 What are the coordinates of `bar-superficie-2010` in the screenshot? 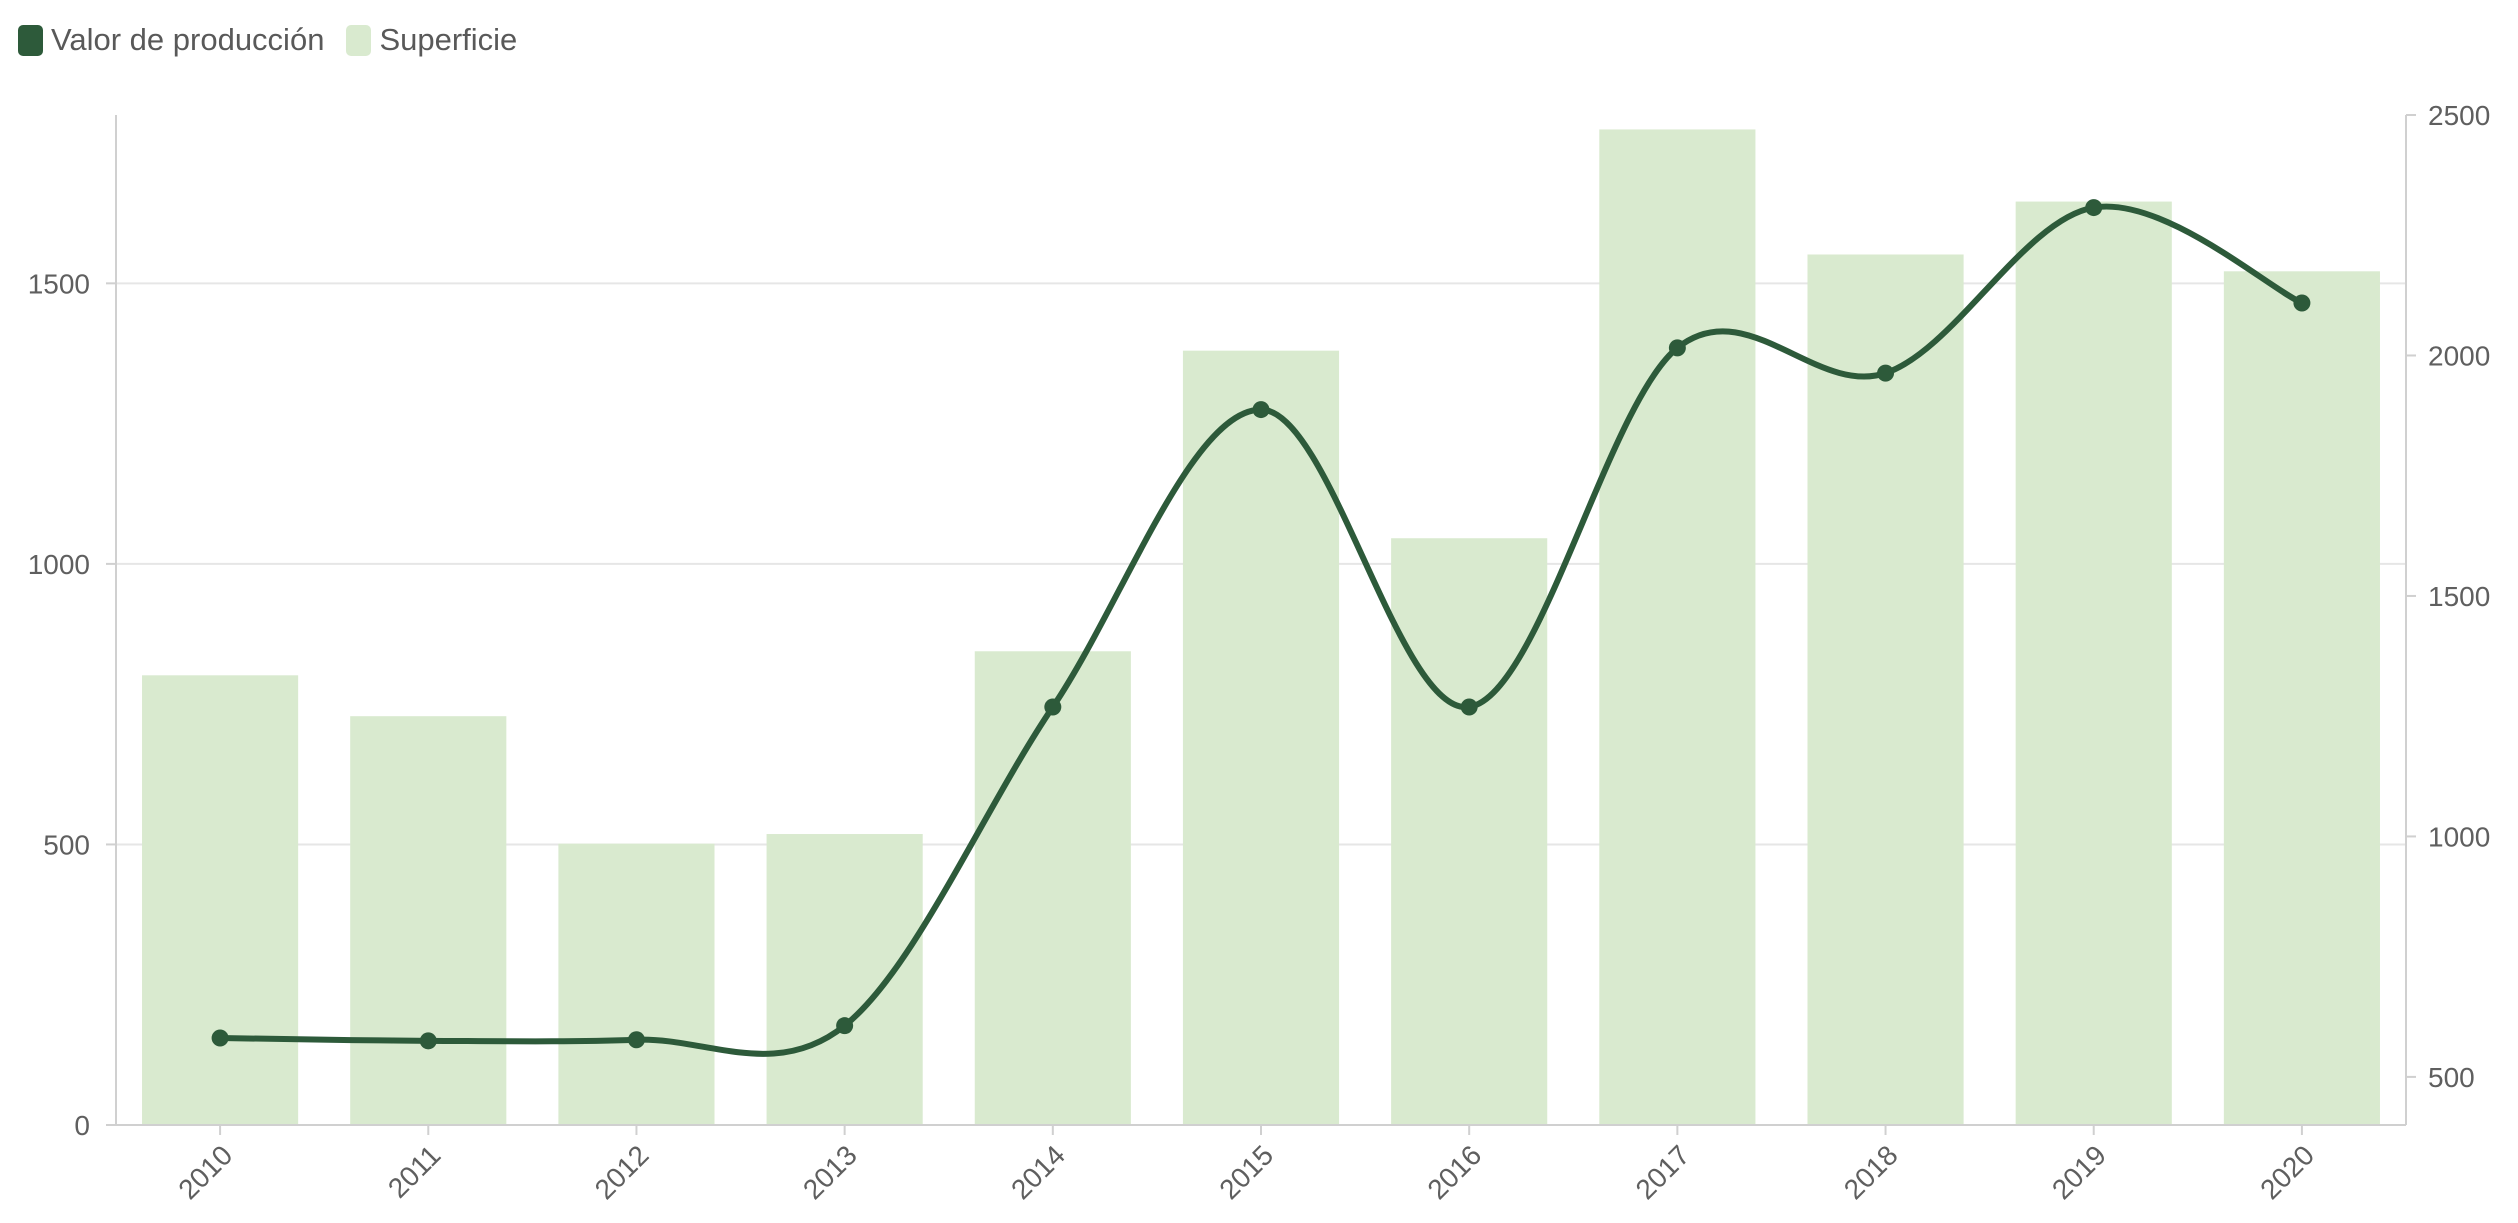 It's located at (220, 900).